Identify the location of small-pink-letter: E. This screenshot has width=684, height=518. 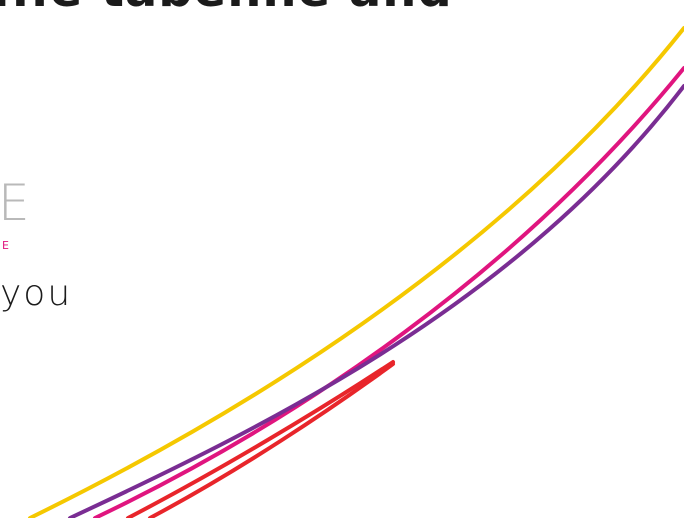
(5, 245).